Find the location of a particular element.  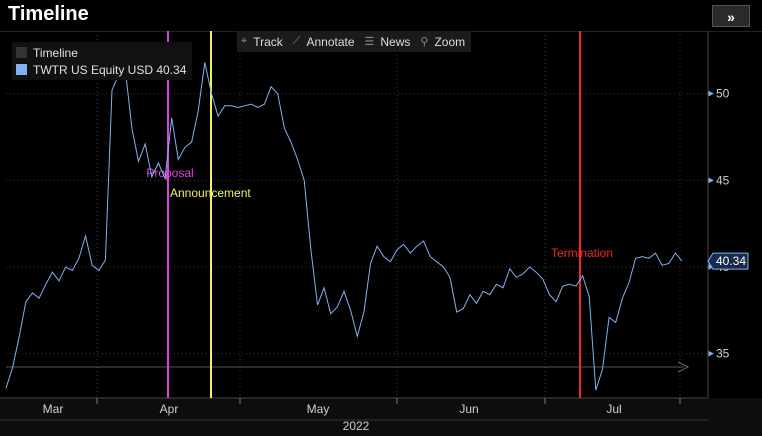

track-button: ⌖ Track is located at coordinates (263, 41).